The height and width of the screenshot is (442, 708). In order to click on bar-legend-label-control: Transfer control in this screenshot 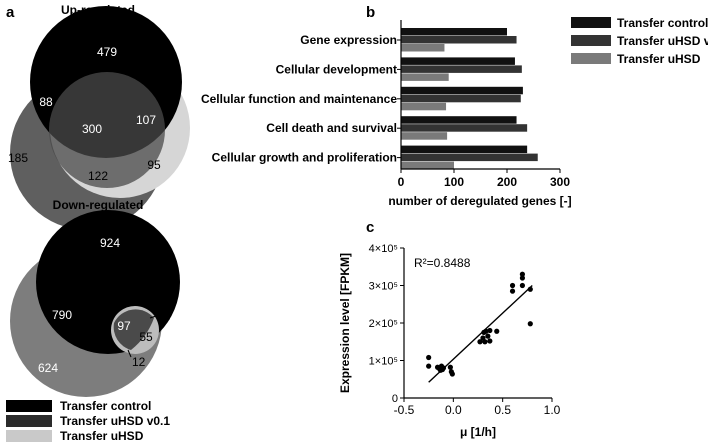, I will do `click(662, 23)`.